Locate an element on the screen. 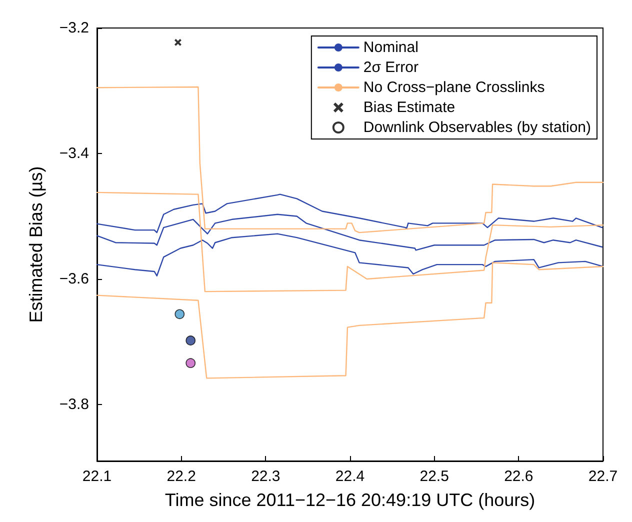 The height and width of the screenshot is (522, 632). legend-label: Bias Estimate is located at coordinates (409, 107).